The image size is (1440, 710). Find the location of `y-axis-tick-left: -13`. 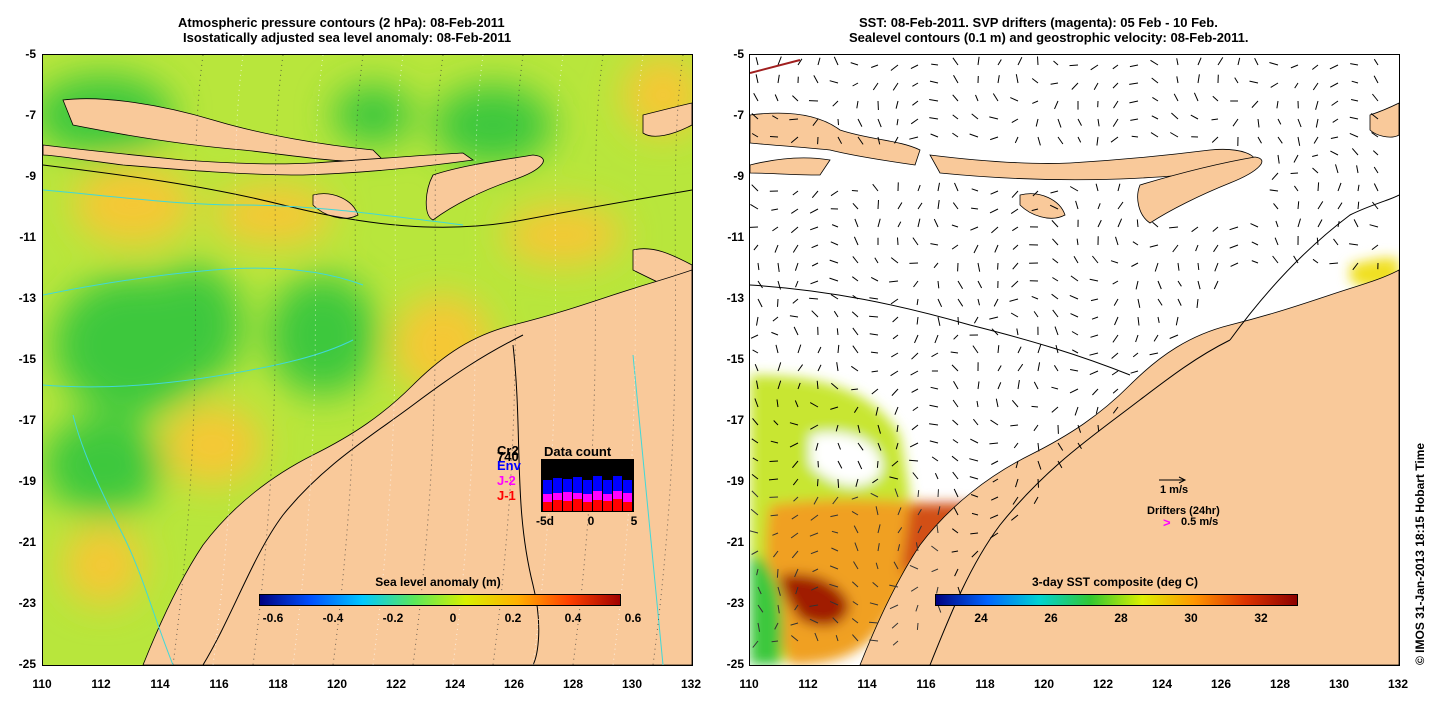

y-axis-tick-left: -13 is located at coordinates (27, 298).